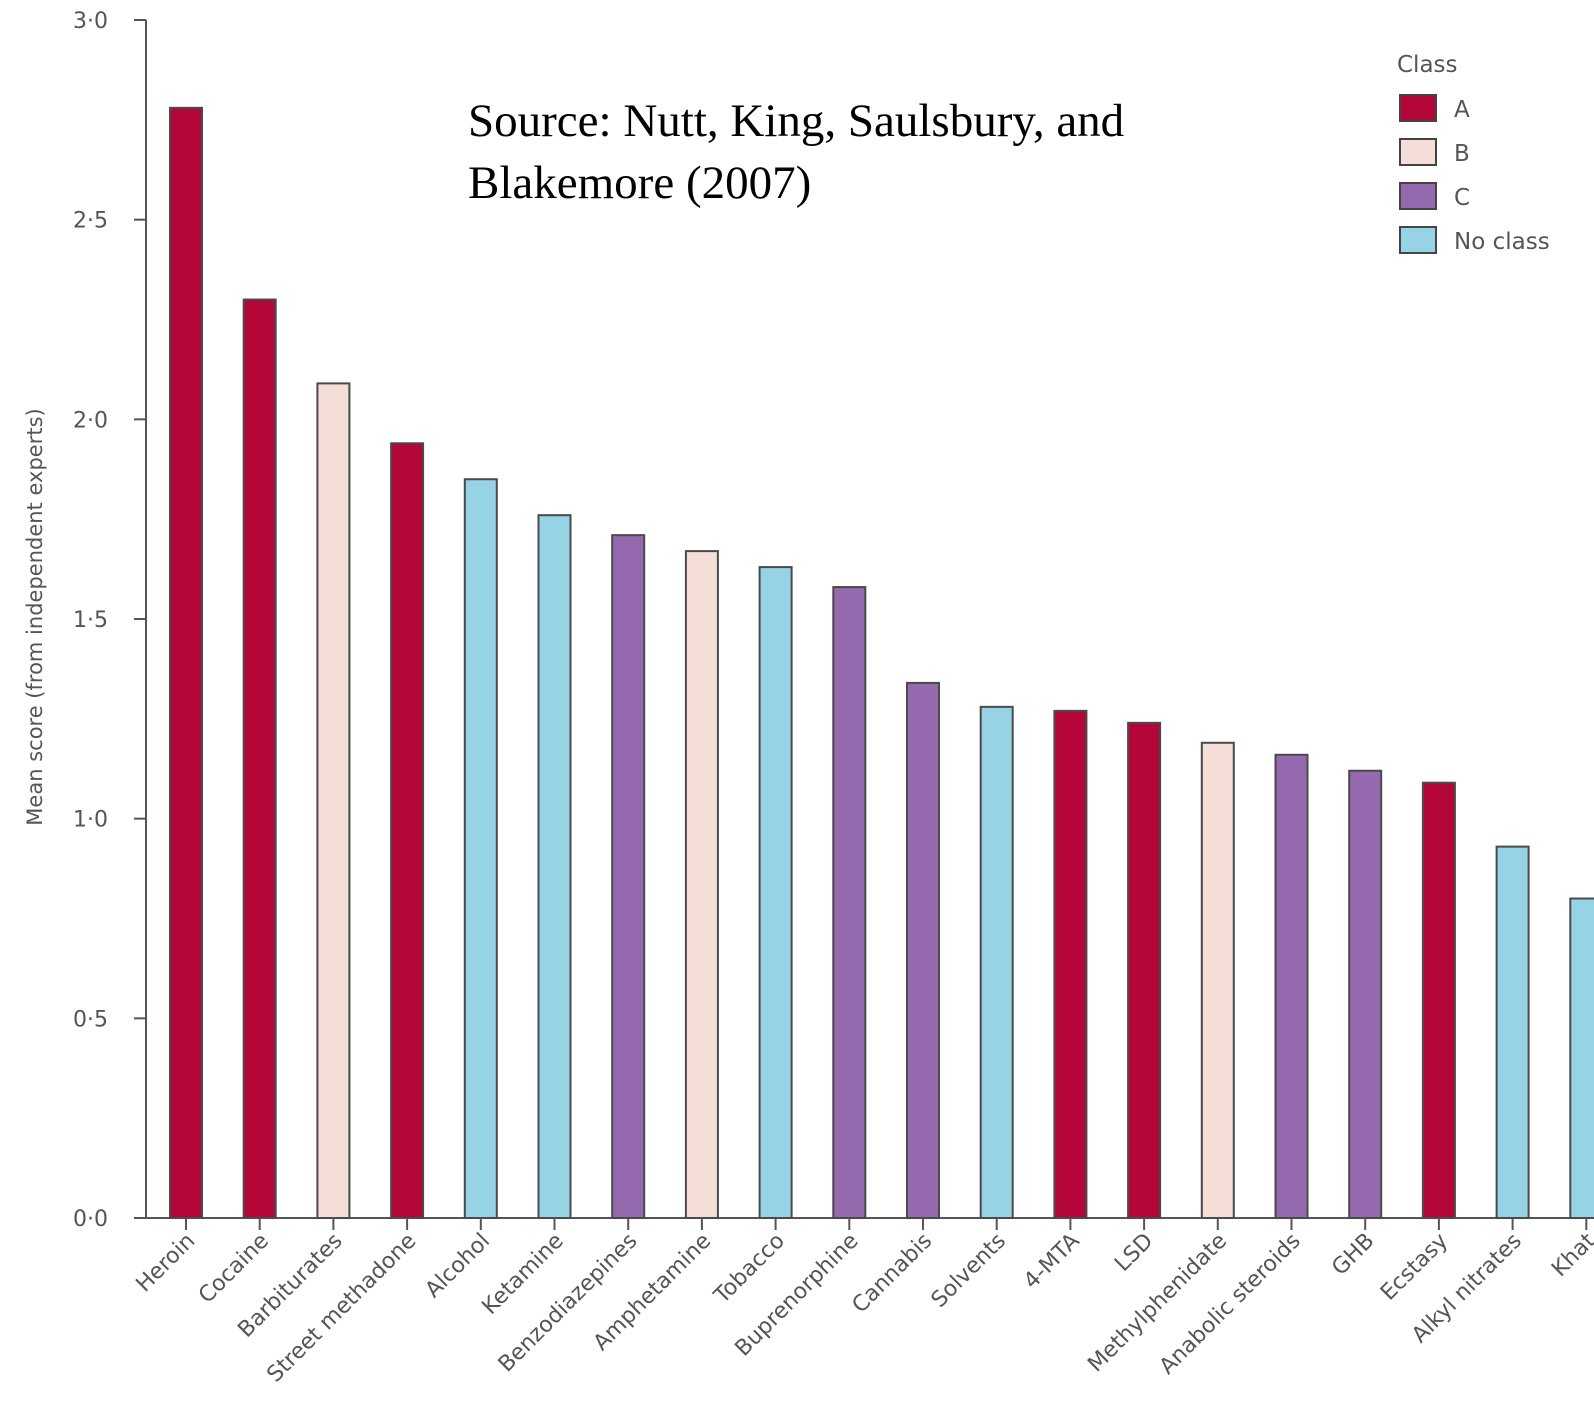  What do you see at coordinates (1473, 153) in the screenshot?
I see `legend: Class A B C No class` at bounding box center [1473, 153].